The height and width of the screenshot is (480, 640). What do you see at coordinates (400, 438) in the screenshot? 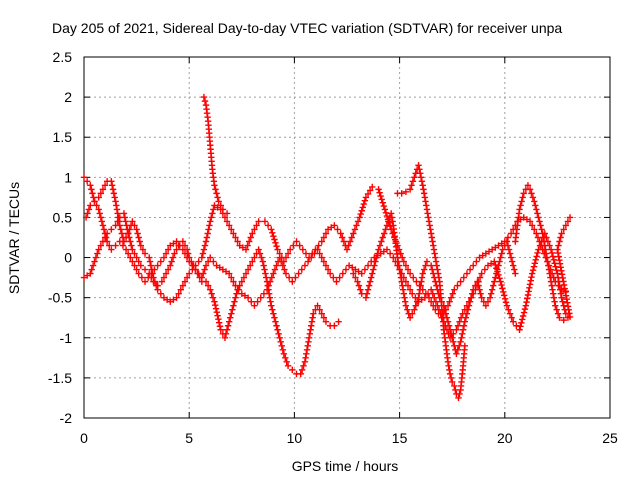
I see `x-tick-label: 15` at bounding box center [400, 438].